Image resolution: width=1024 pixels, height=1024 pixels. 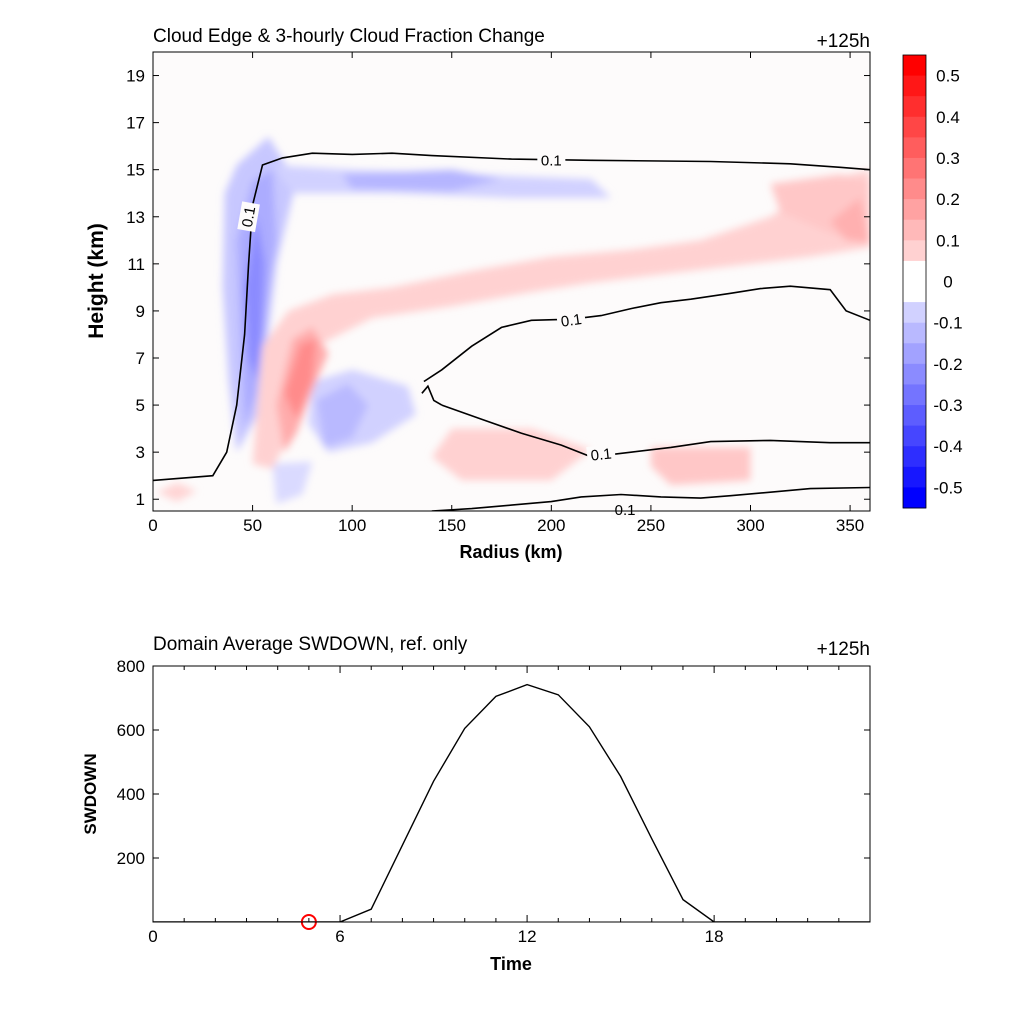 What do you see at coordinates (131, 730) in the screenshot?
I see `bottom-y-tick-label-600: 600` at bounding box center [131, 730].